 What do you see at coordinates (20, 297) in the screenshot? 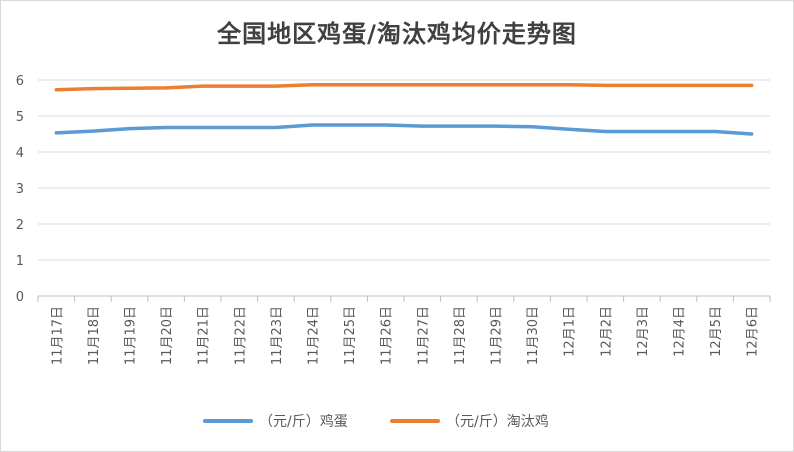
I see `y-tick-label: 0` at bounding box center [20, 297].